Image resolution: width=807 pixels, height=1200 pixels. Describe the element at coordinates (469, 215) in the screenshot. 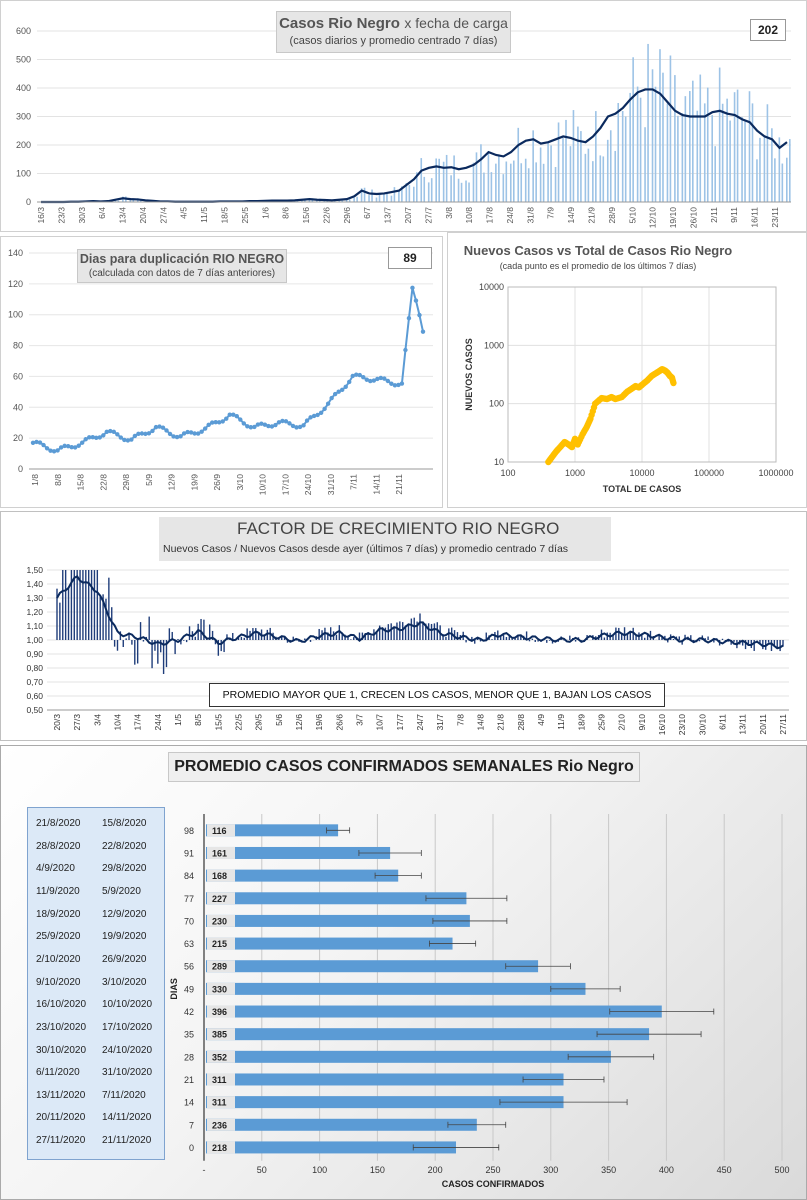

I see `x-tick-label: 10/8` at that location.